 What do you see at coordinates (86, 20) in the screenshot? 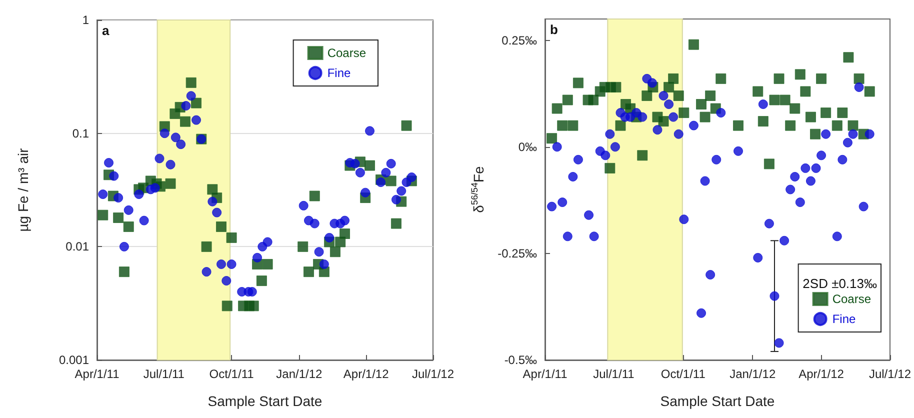
I see `y-tick-label: 1` at bounding box center [86, 20].